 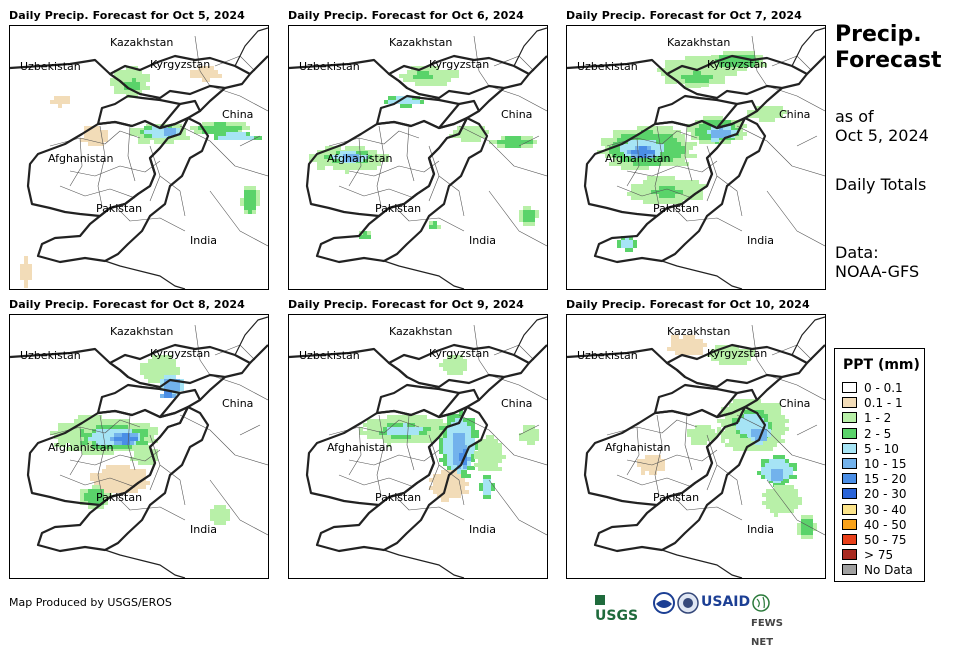 What do you see at coordinates (874, 464) in the screenshot?
I see `legend-item: 10 - 15` at bounding box center [874, 464].